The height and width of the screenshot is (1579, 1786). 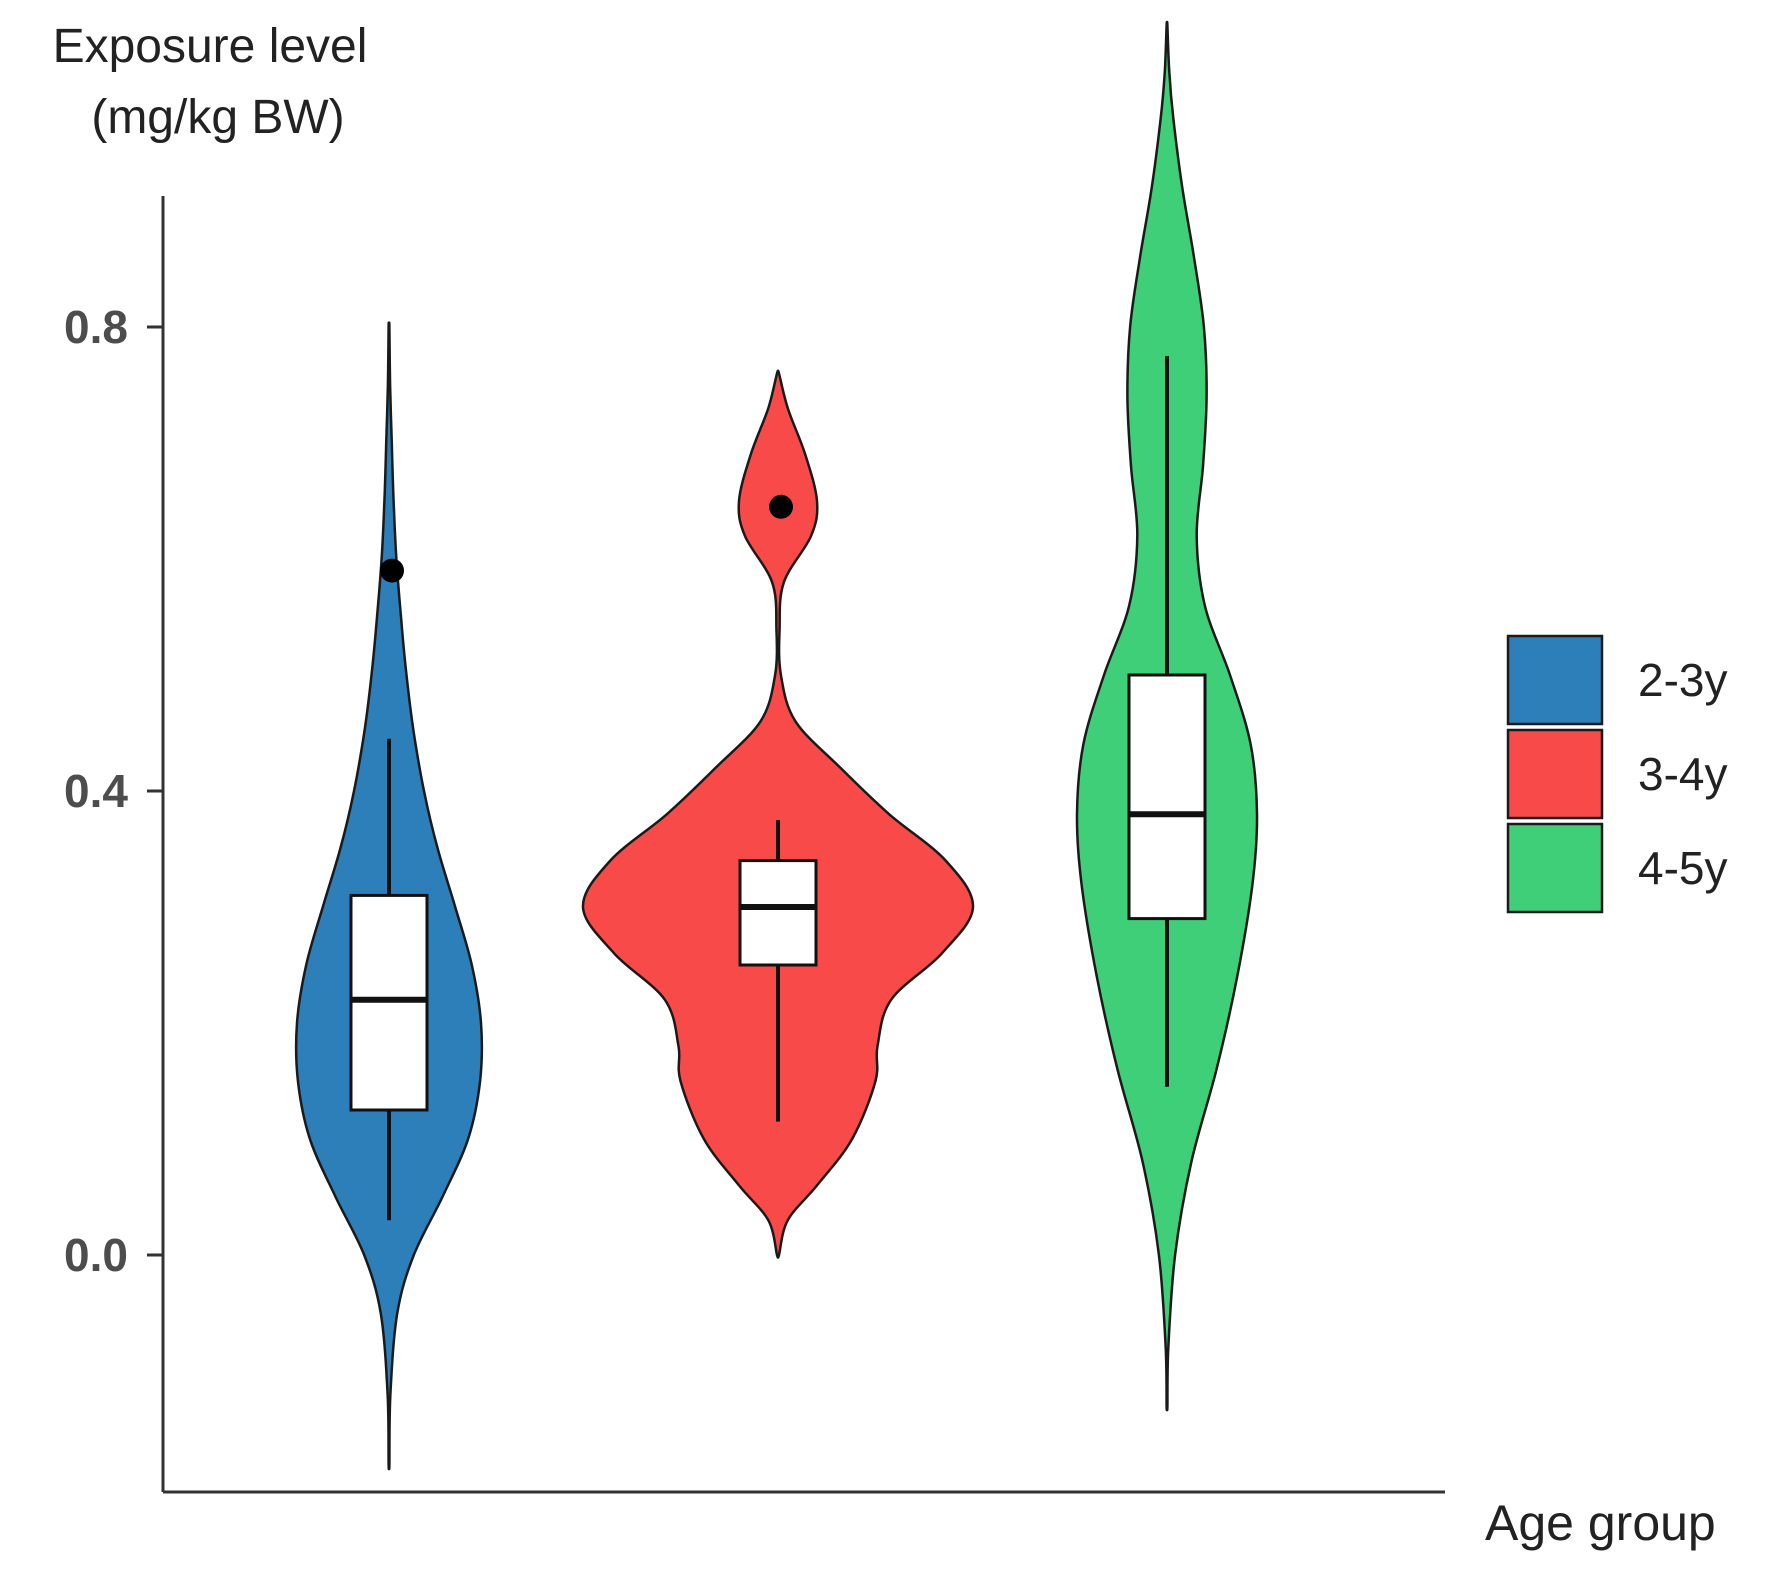 I want to click on violin-group-4-5y, so click(x=1167, y=716).